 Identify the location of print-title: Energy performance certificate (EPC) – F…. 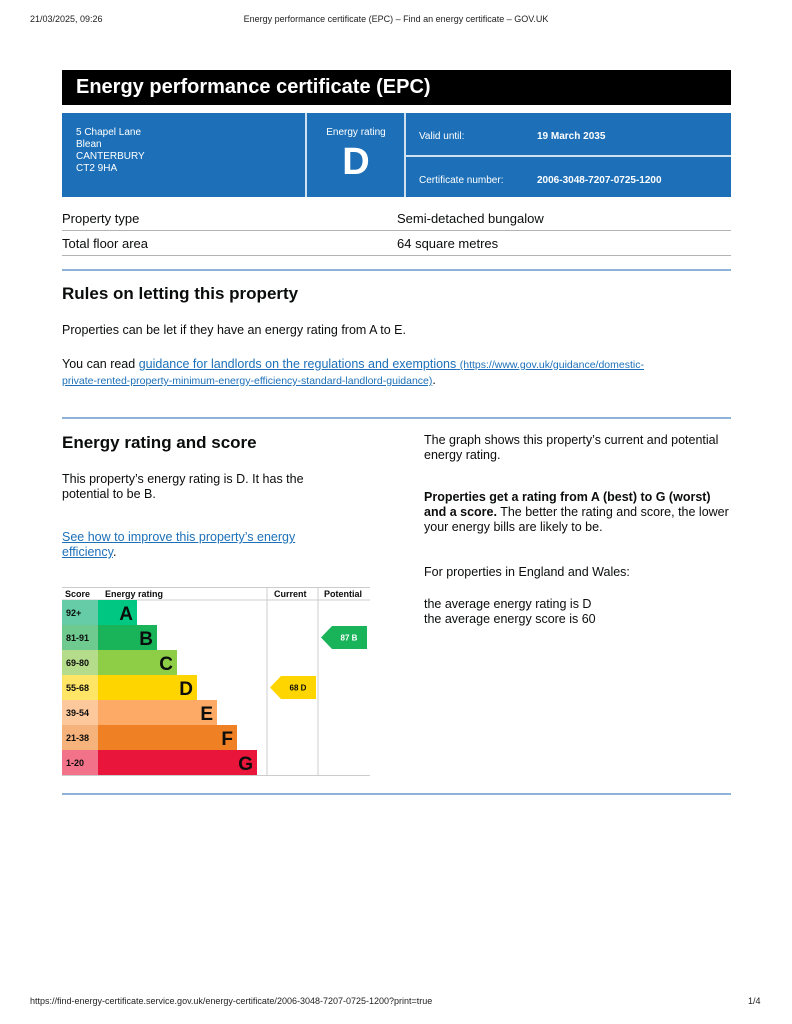
(396, 19).